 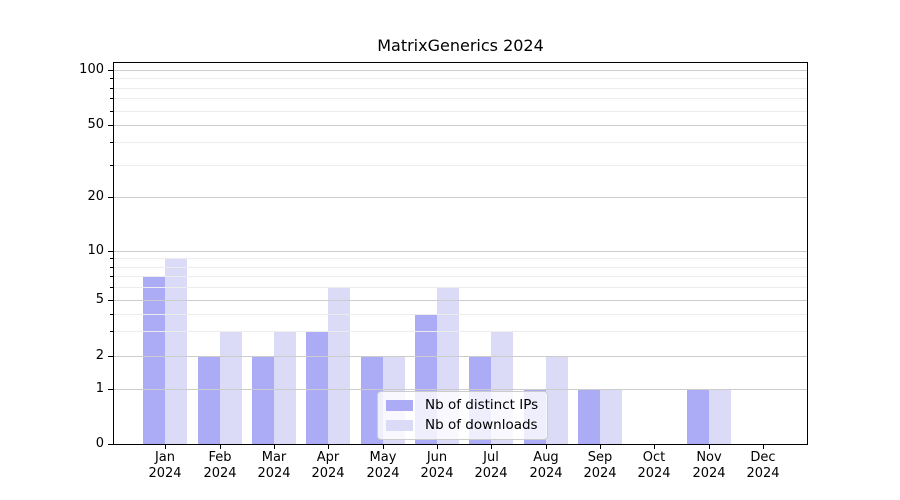 I want to click on y-axis-label-1: 1, so click(x=99, y=388).